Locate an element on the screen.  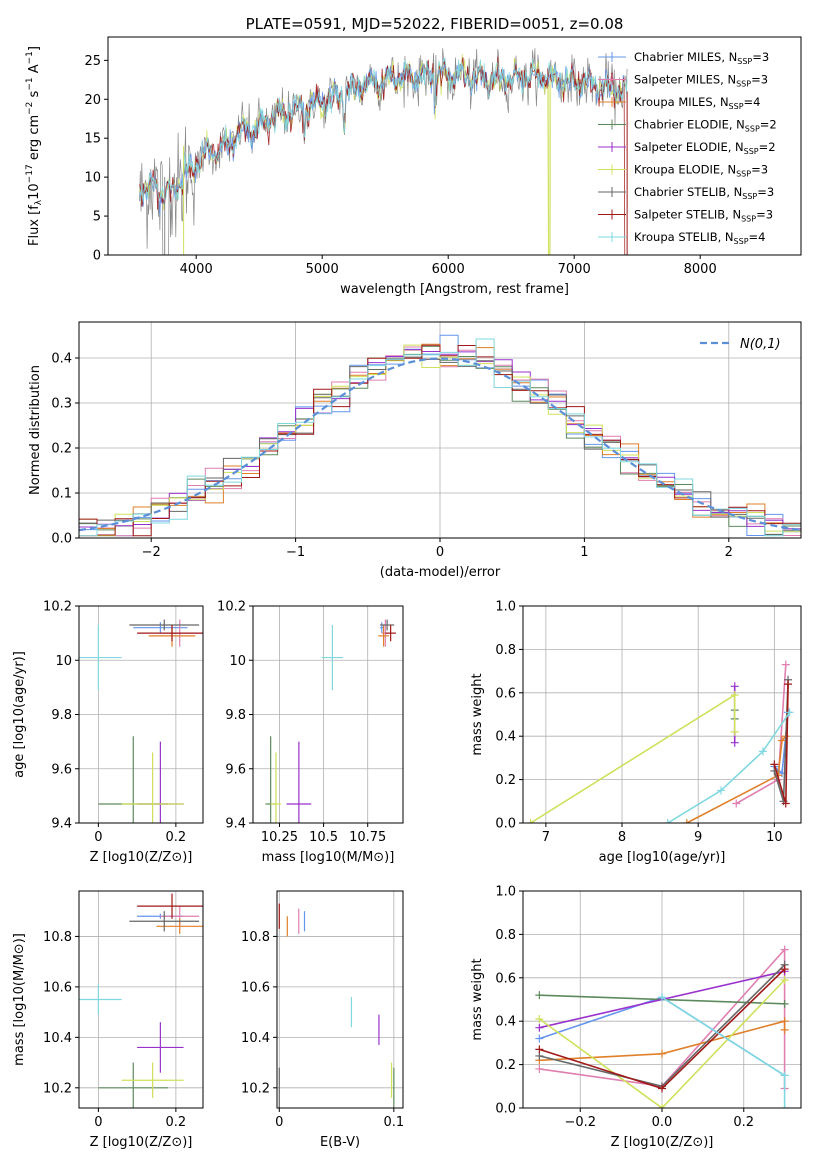
weight_vs_Z-plot is located at coordinates (662, 1026).